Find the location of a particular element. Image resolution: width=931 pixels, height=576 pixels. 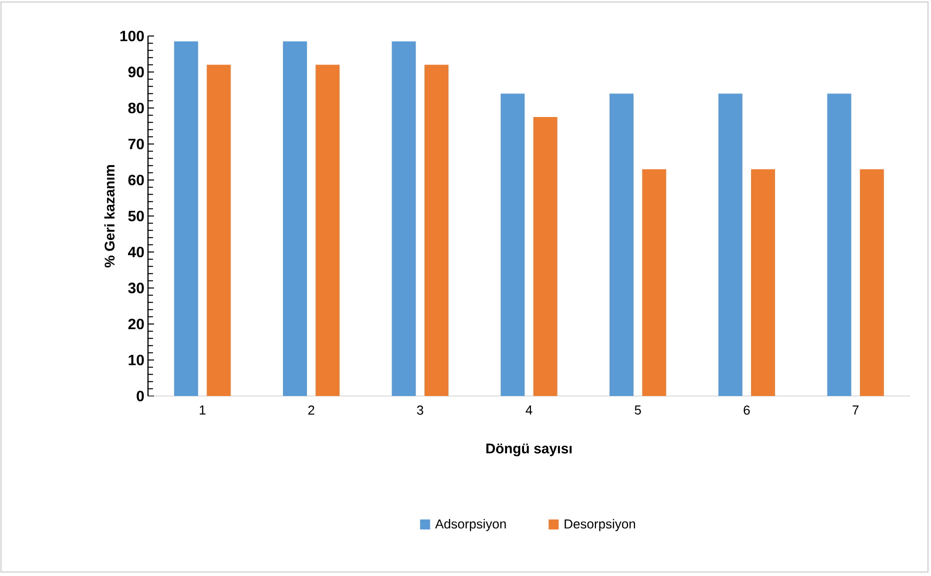

y-tick-label: 40 is located at coordinates (136, 252).